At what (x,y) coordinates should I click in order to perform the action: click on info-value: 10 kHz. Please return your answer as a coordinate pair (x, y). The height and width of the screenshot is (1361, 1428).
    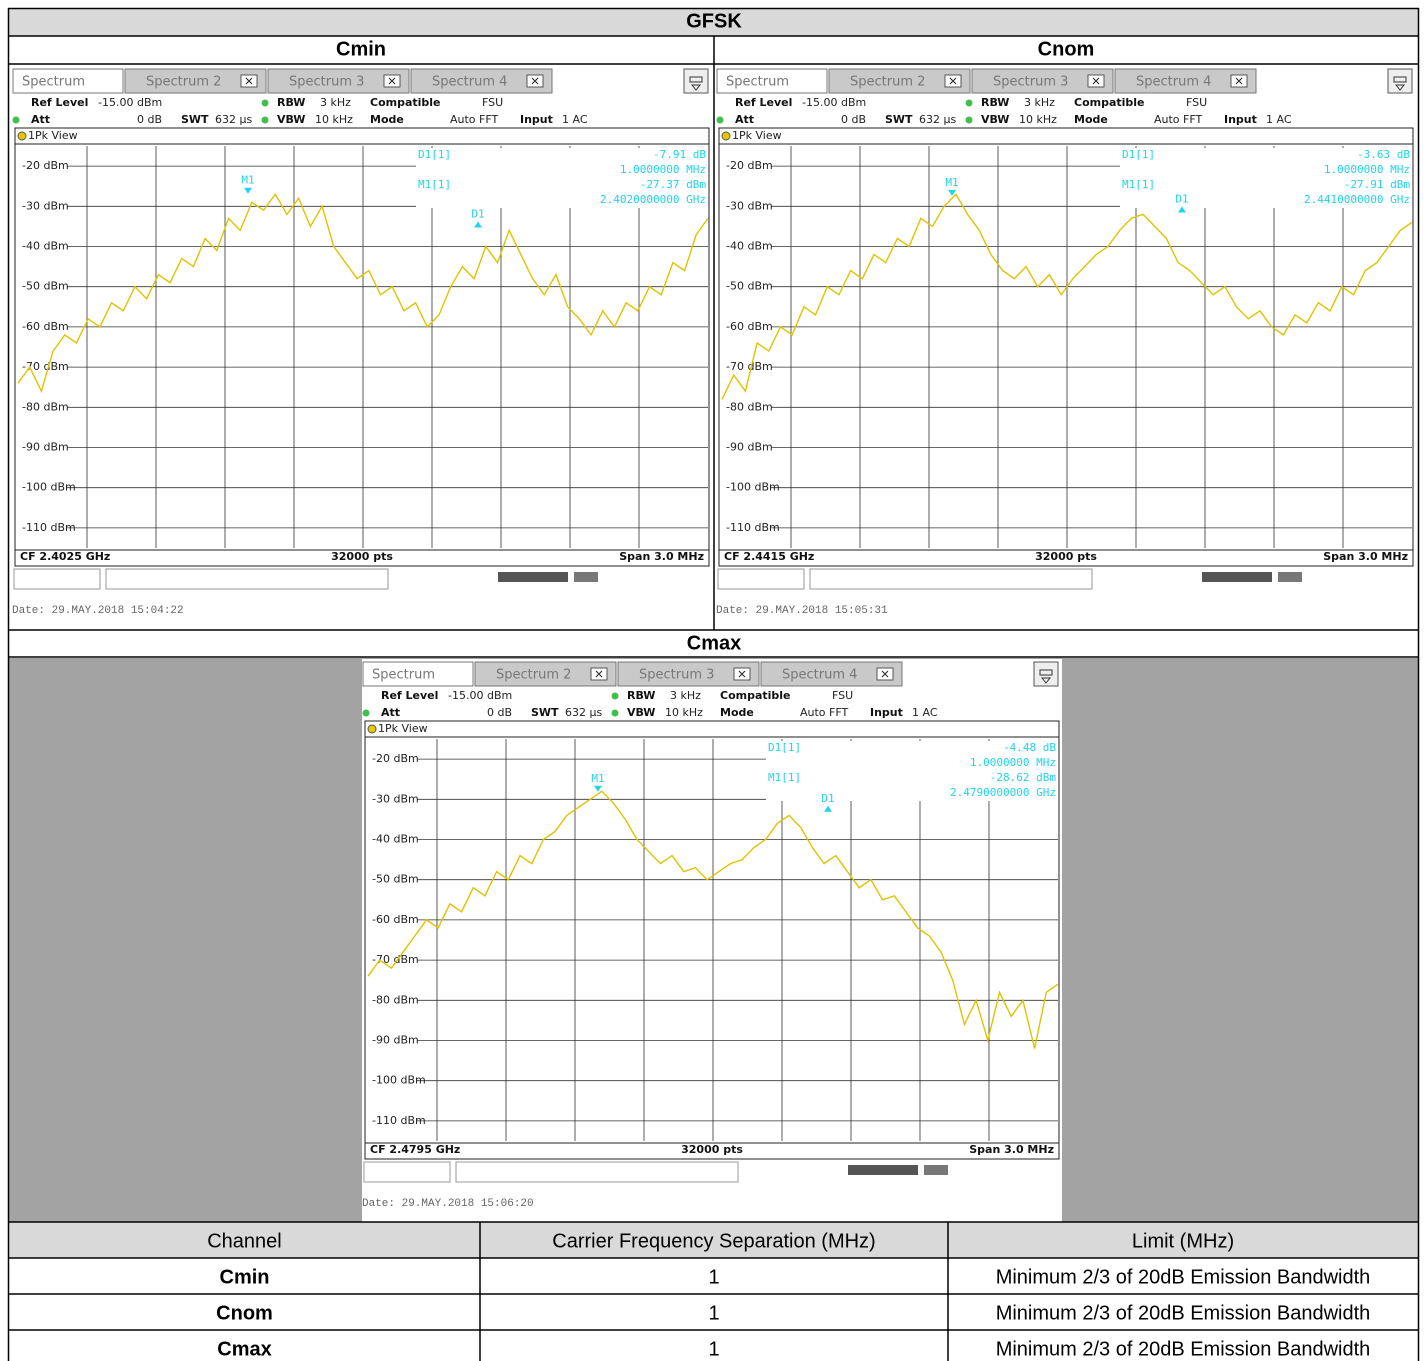
    Looking at the image, I should click on (684, 712).